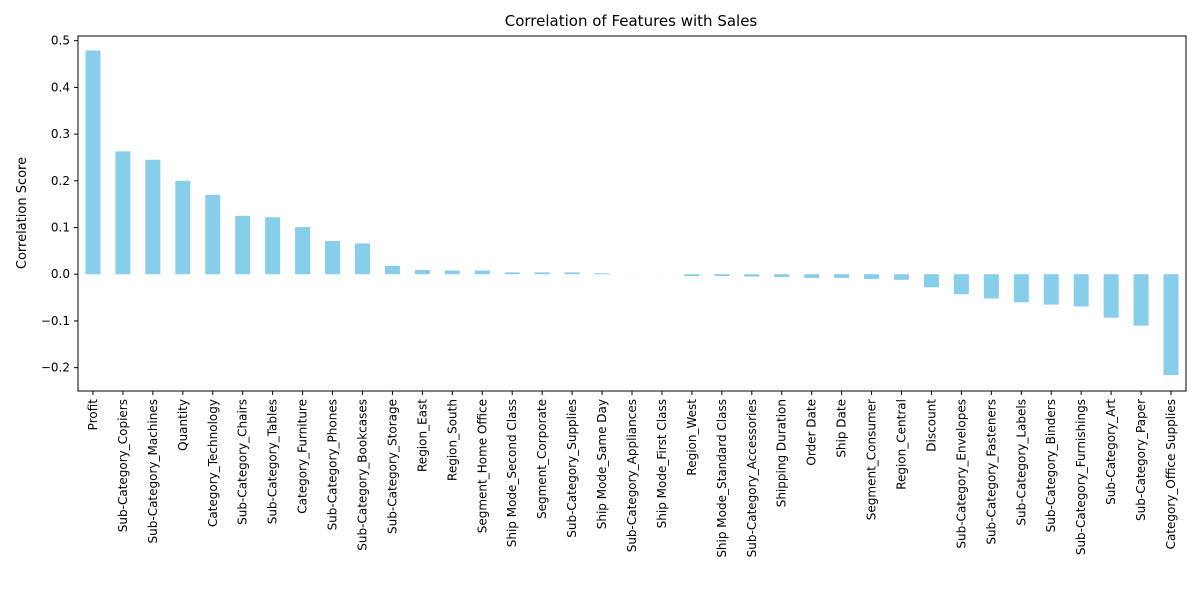 The height and width of the screenshot is (604, 1200). Describe the element at coordinates (60, 274) in the screenshot. I see `y-tick-label: 0.0` at that location.